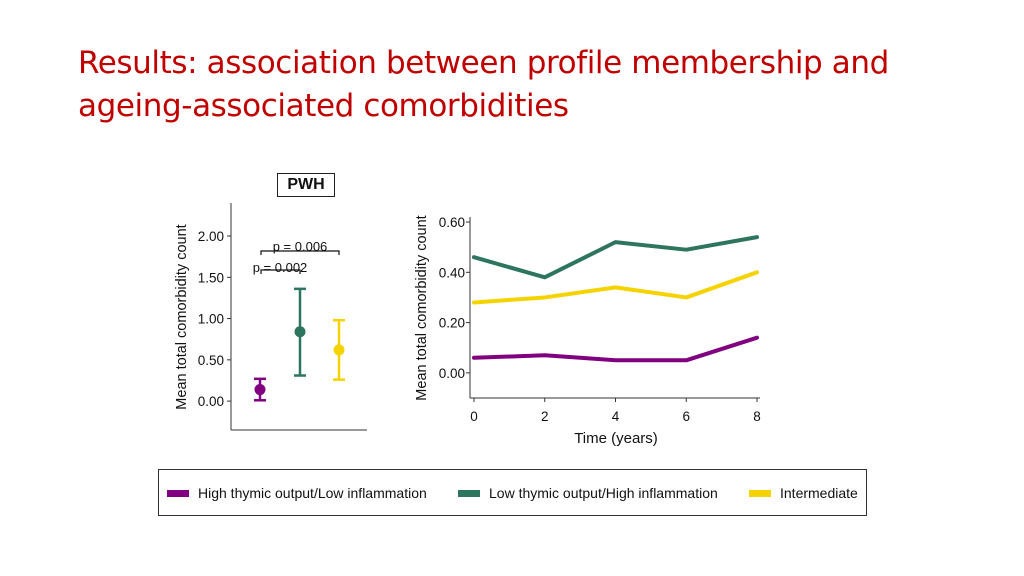 Image resolution: width=1024 pixels, height=576 pixels. What do you see at coordinates (339, 350) in the screenshot?
I see `mean-point-intermediate` at bounding box center [339, 350].